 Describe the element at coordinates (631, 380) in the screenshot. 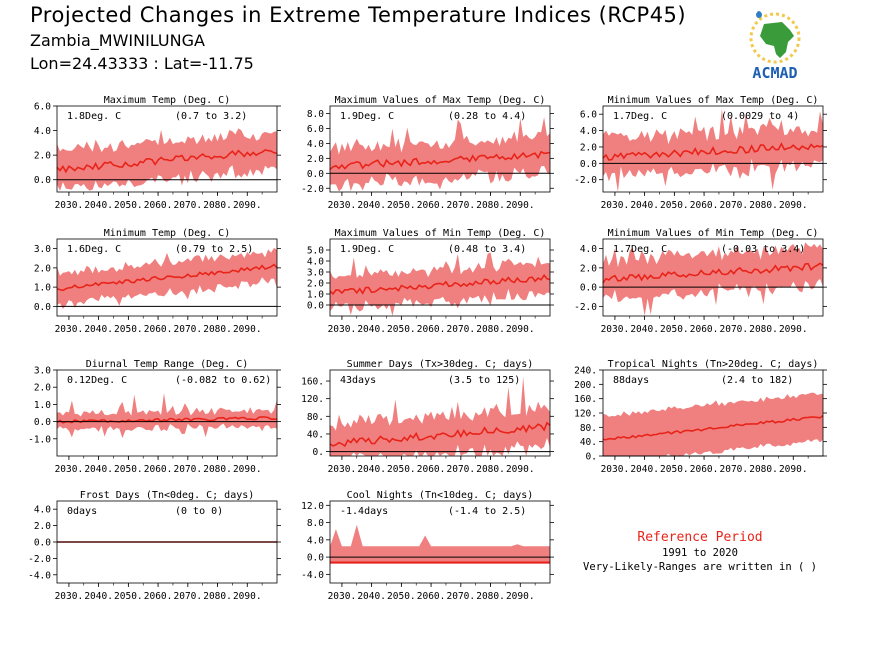

I see `change-value-label: 88days` at that location.